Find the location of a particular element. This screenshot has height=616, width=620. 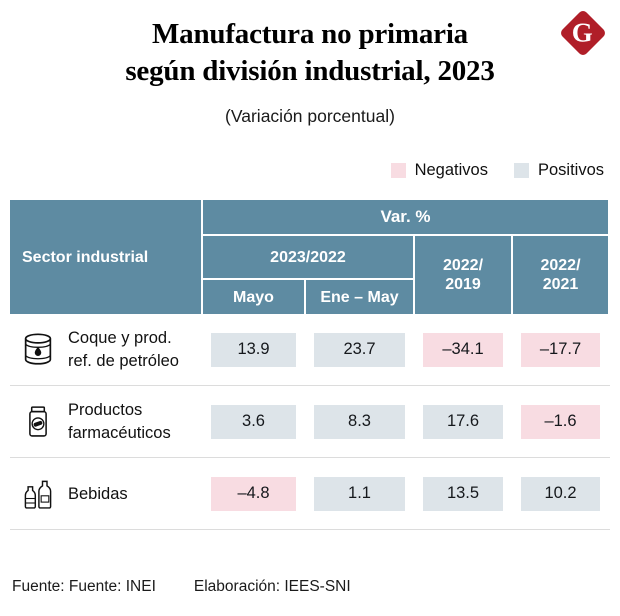

value-pill: –34.1 is located at coordinates (463, 349).